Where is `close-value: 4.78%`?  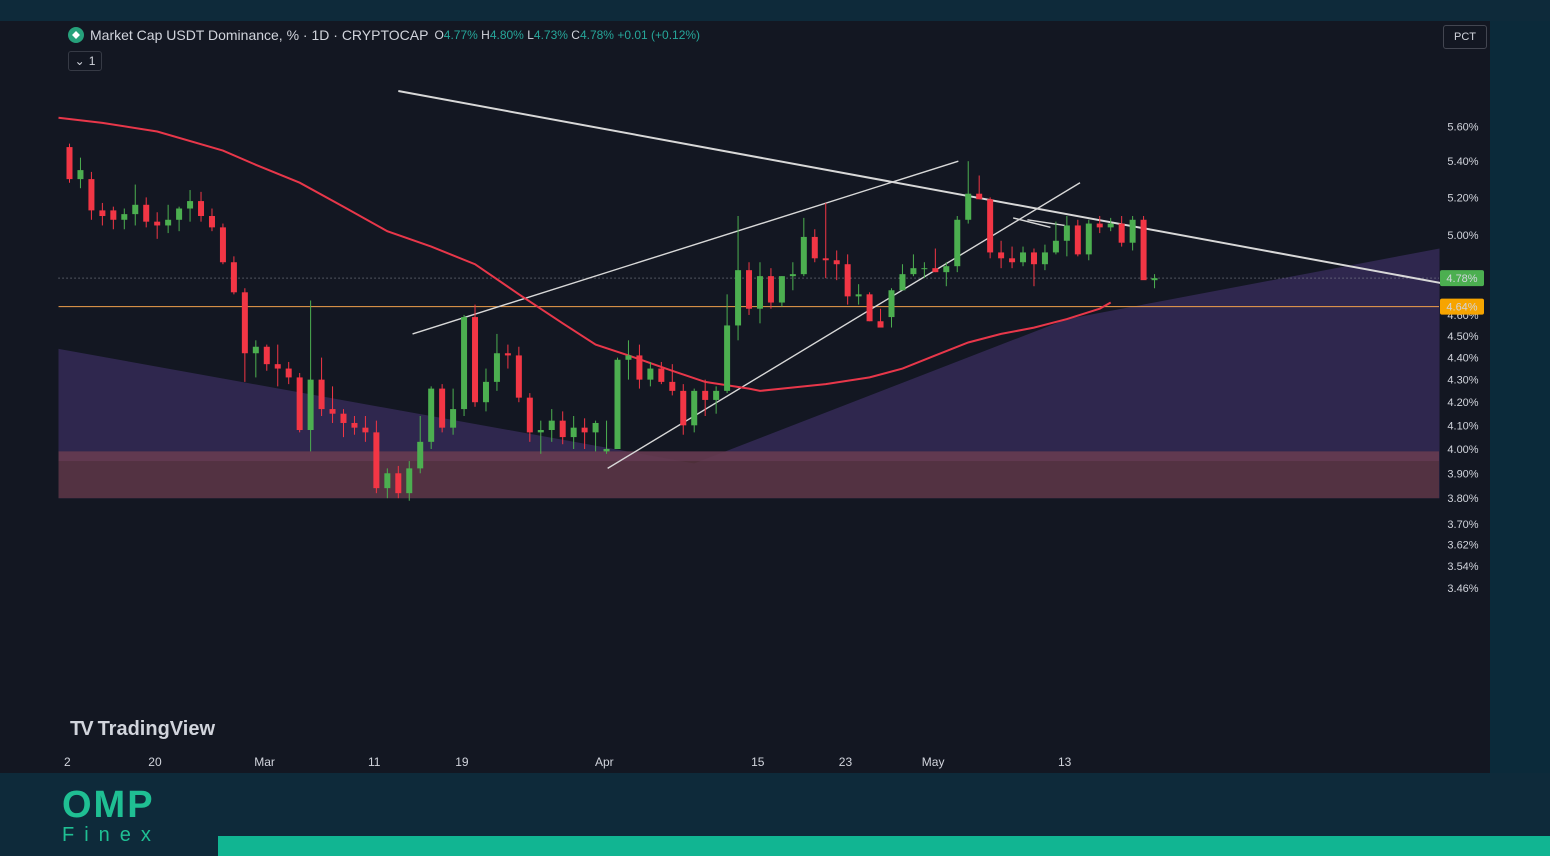
close-value: 4.78% is located at coordinates (596, 35).